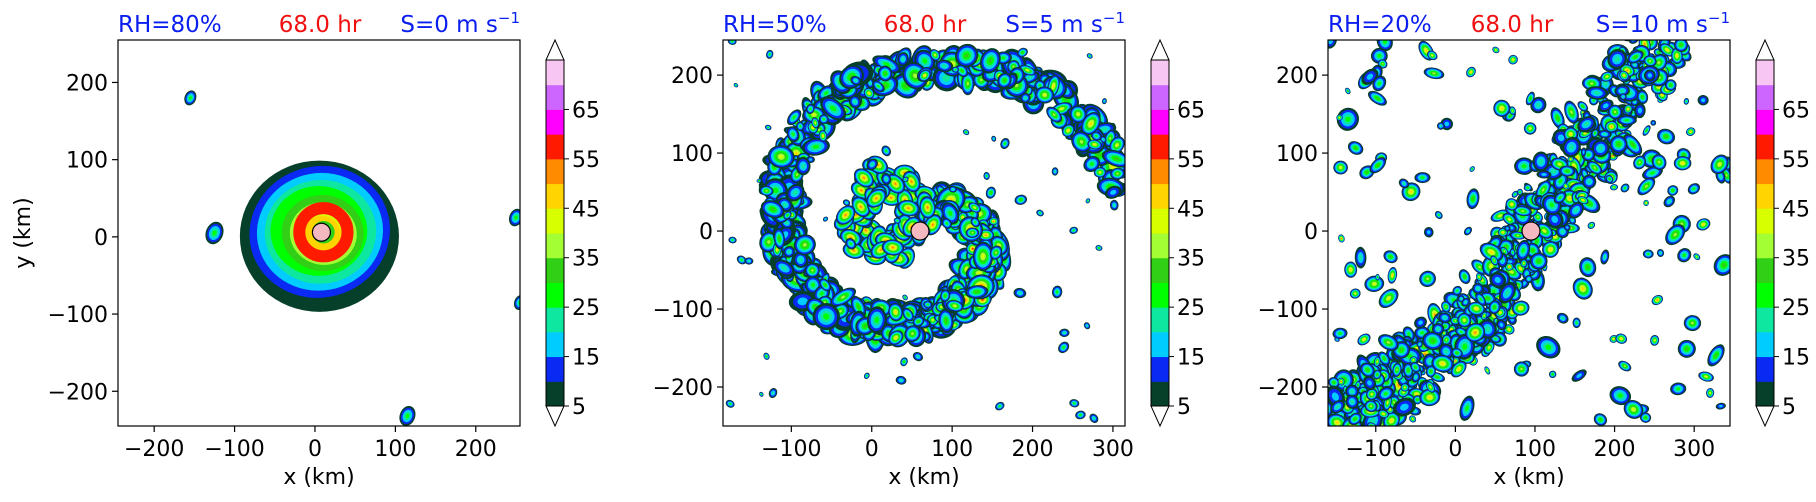  What do you see at coordinates (775, 25) in the screenshot?
I see `panel-2-title-left: RH=50%` at bounding box center [775, 25].